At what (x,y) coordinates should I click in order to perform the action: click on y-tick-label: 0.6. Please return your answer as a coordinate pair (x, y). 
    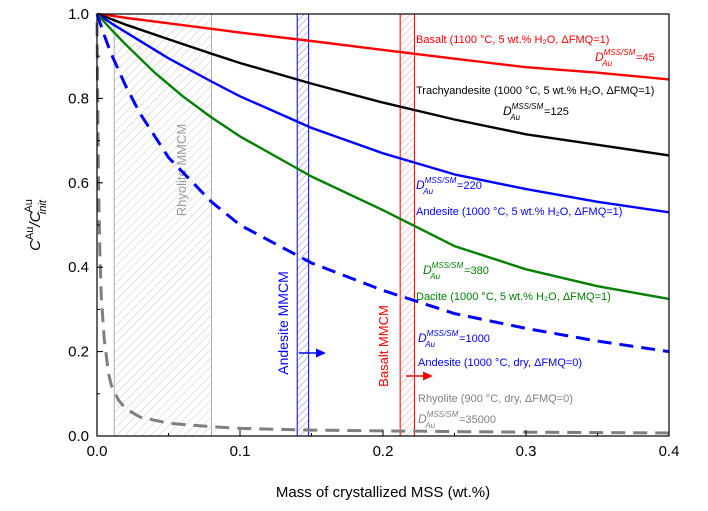
    Looking at the image, I should click on (78, 183).